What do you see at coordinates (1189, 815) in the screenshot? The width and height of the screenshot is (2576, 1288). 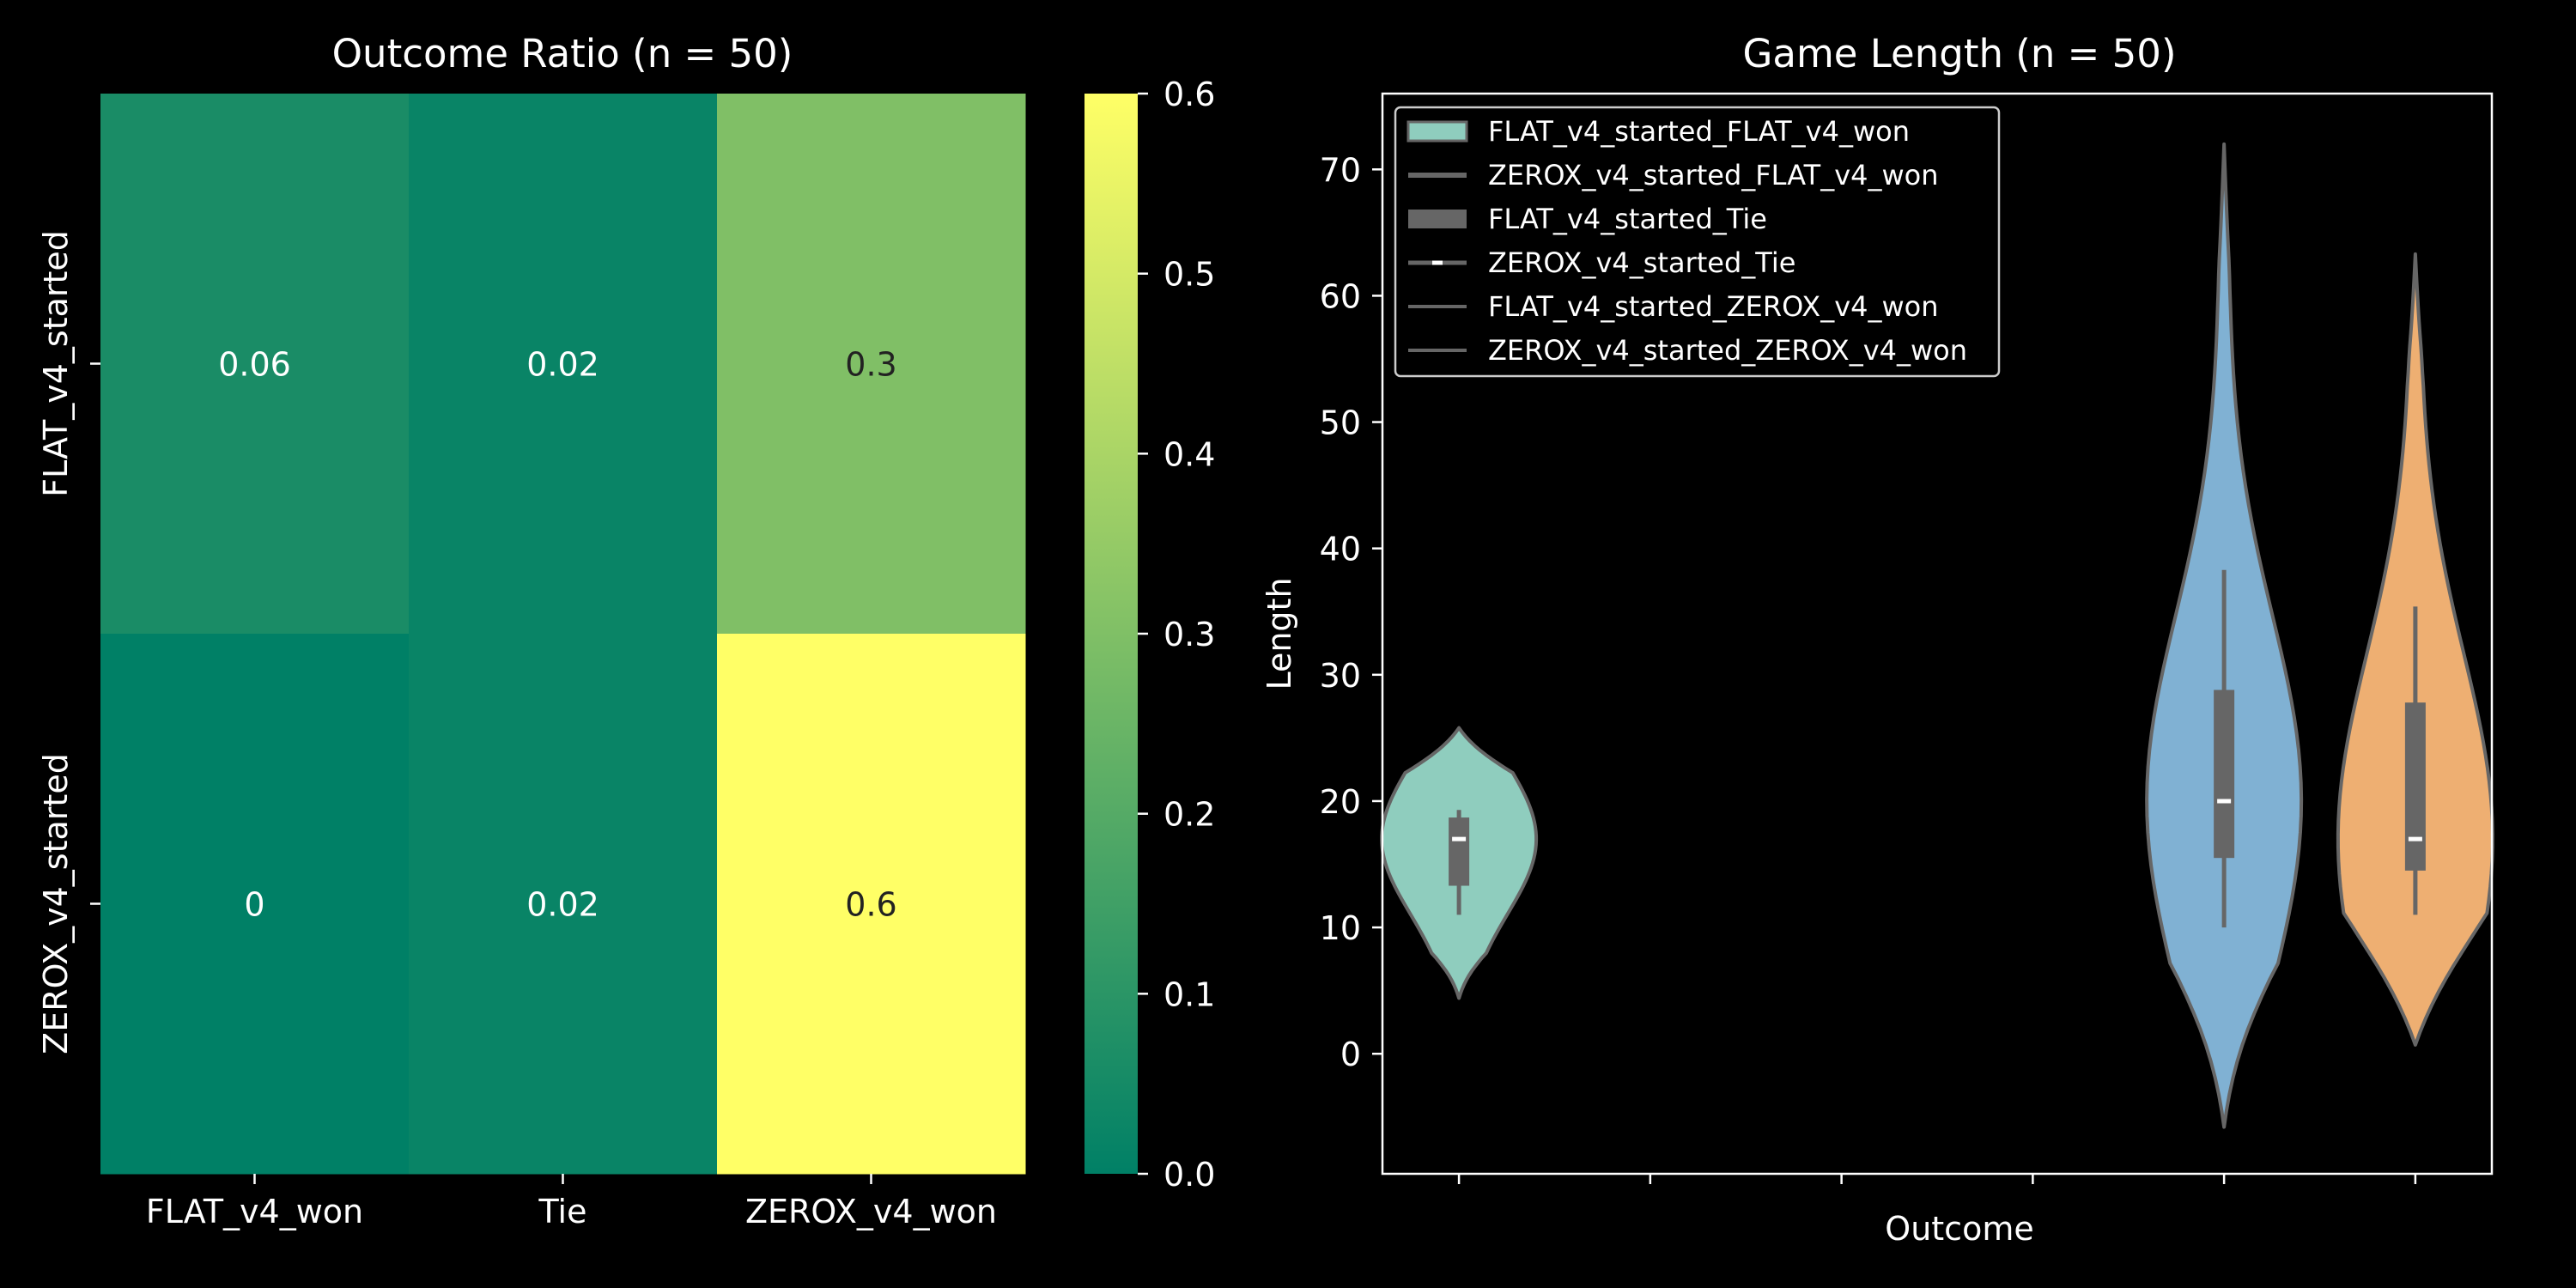 I see `colorbar-tick-label-2: 0.2` at bounding box center [1189, 815].